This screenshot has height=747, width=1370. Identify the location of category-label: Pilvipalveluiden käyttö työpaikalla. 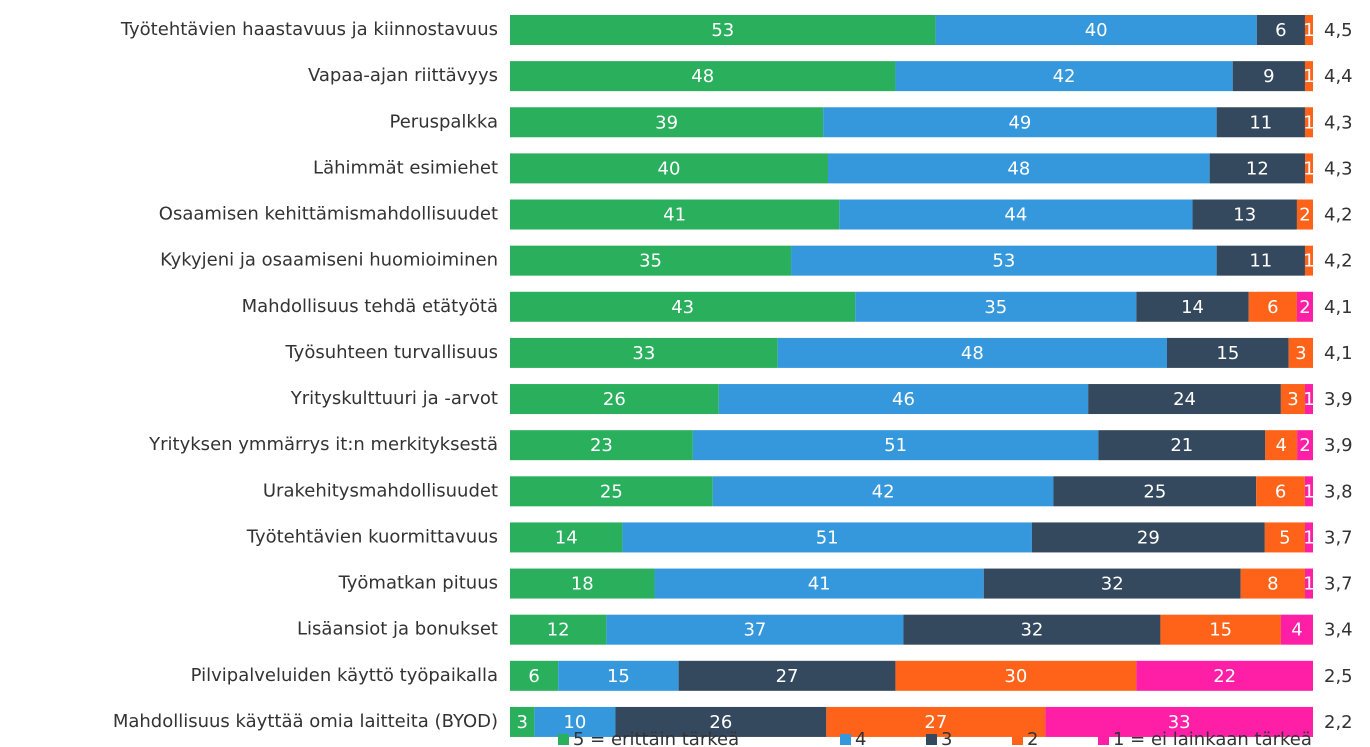
(344, 675).